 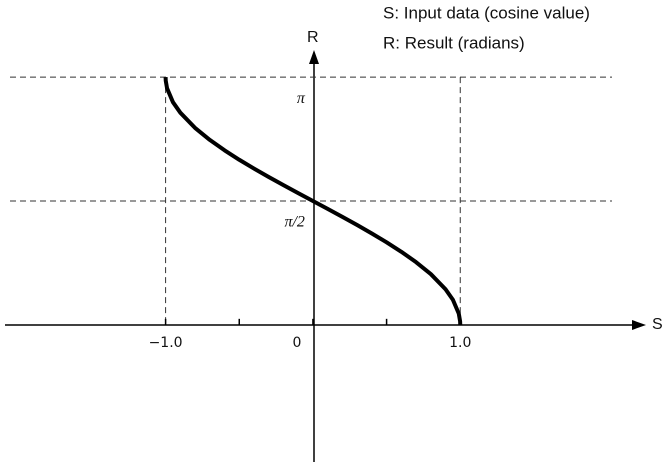 What do you see at coordinates (460, 343) in the screenshot?
I see `x-tick-label: 1.0` at bounding box center [460, 343].